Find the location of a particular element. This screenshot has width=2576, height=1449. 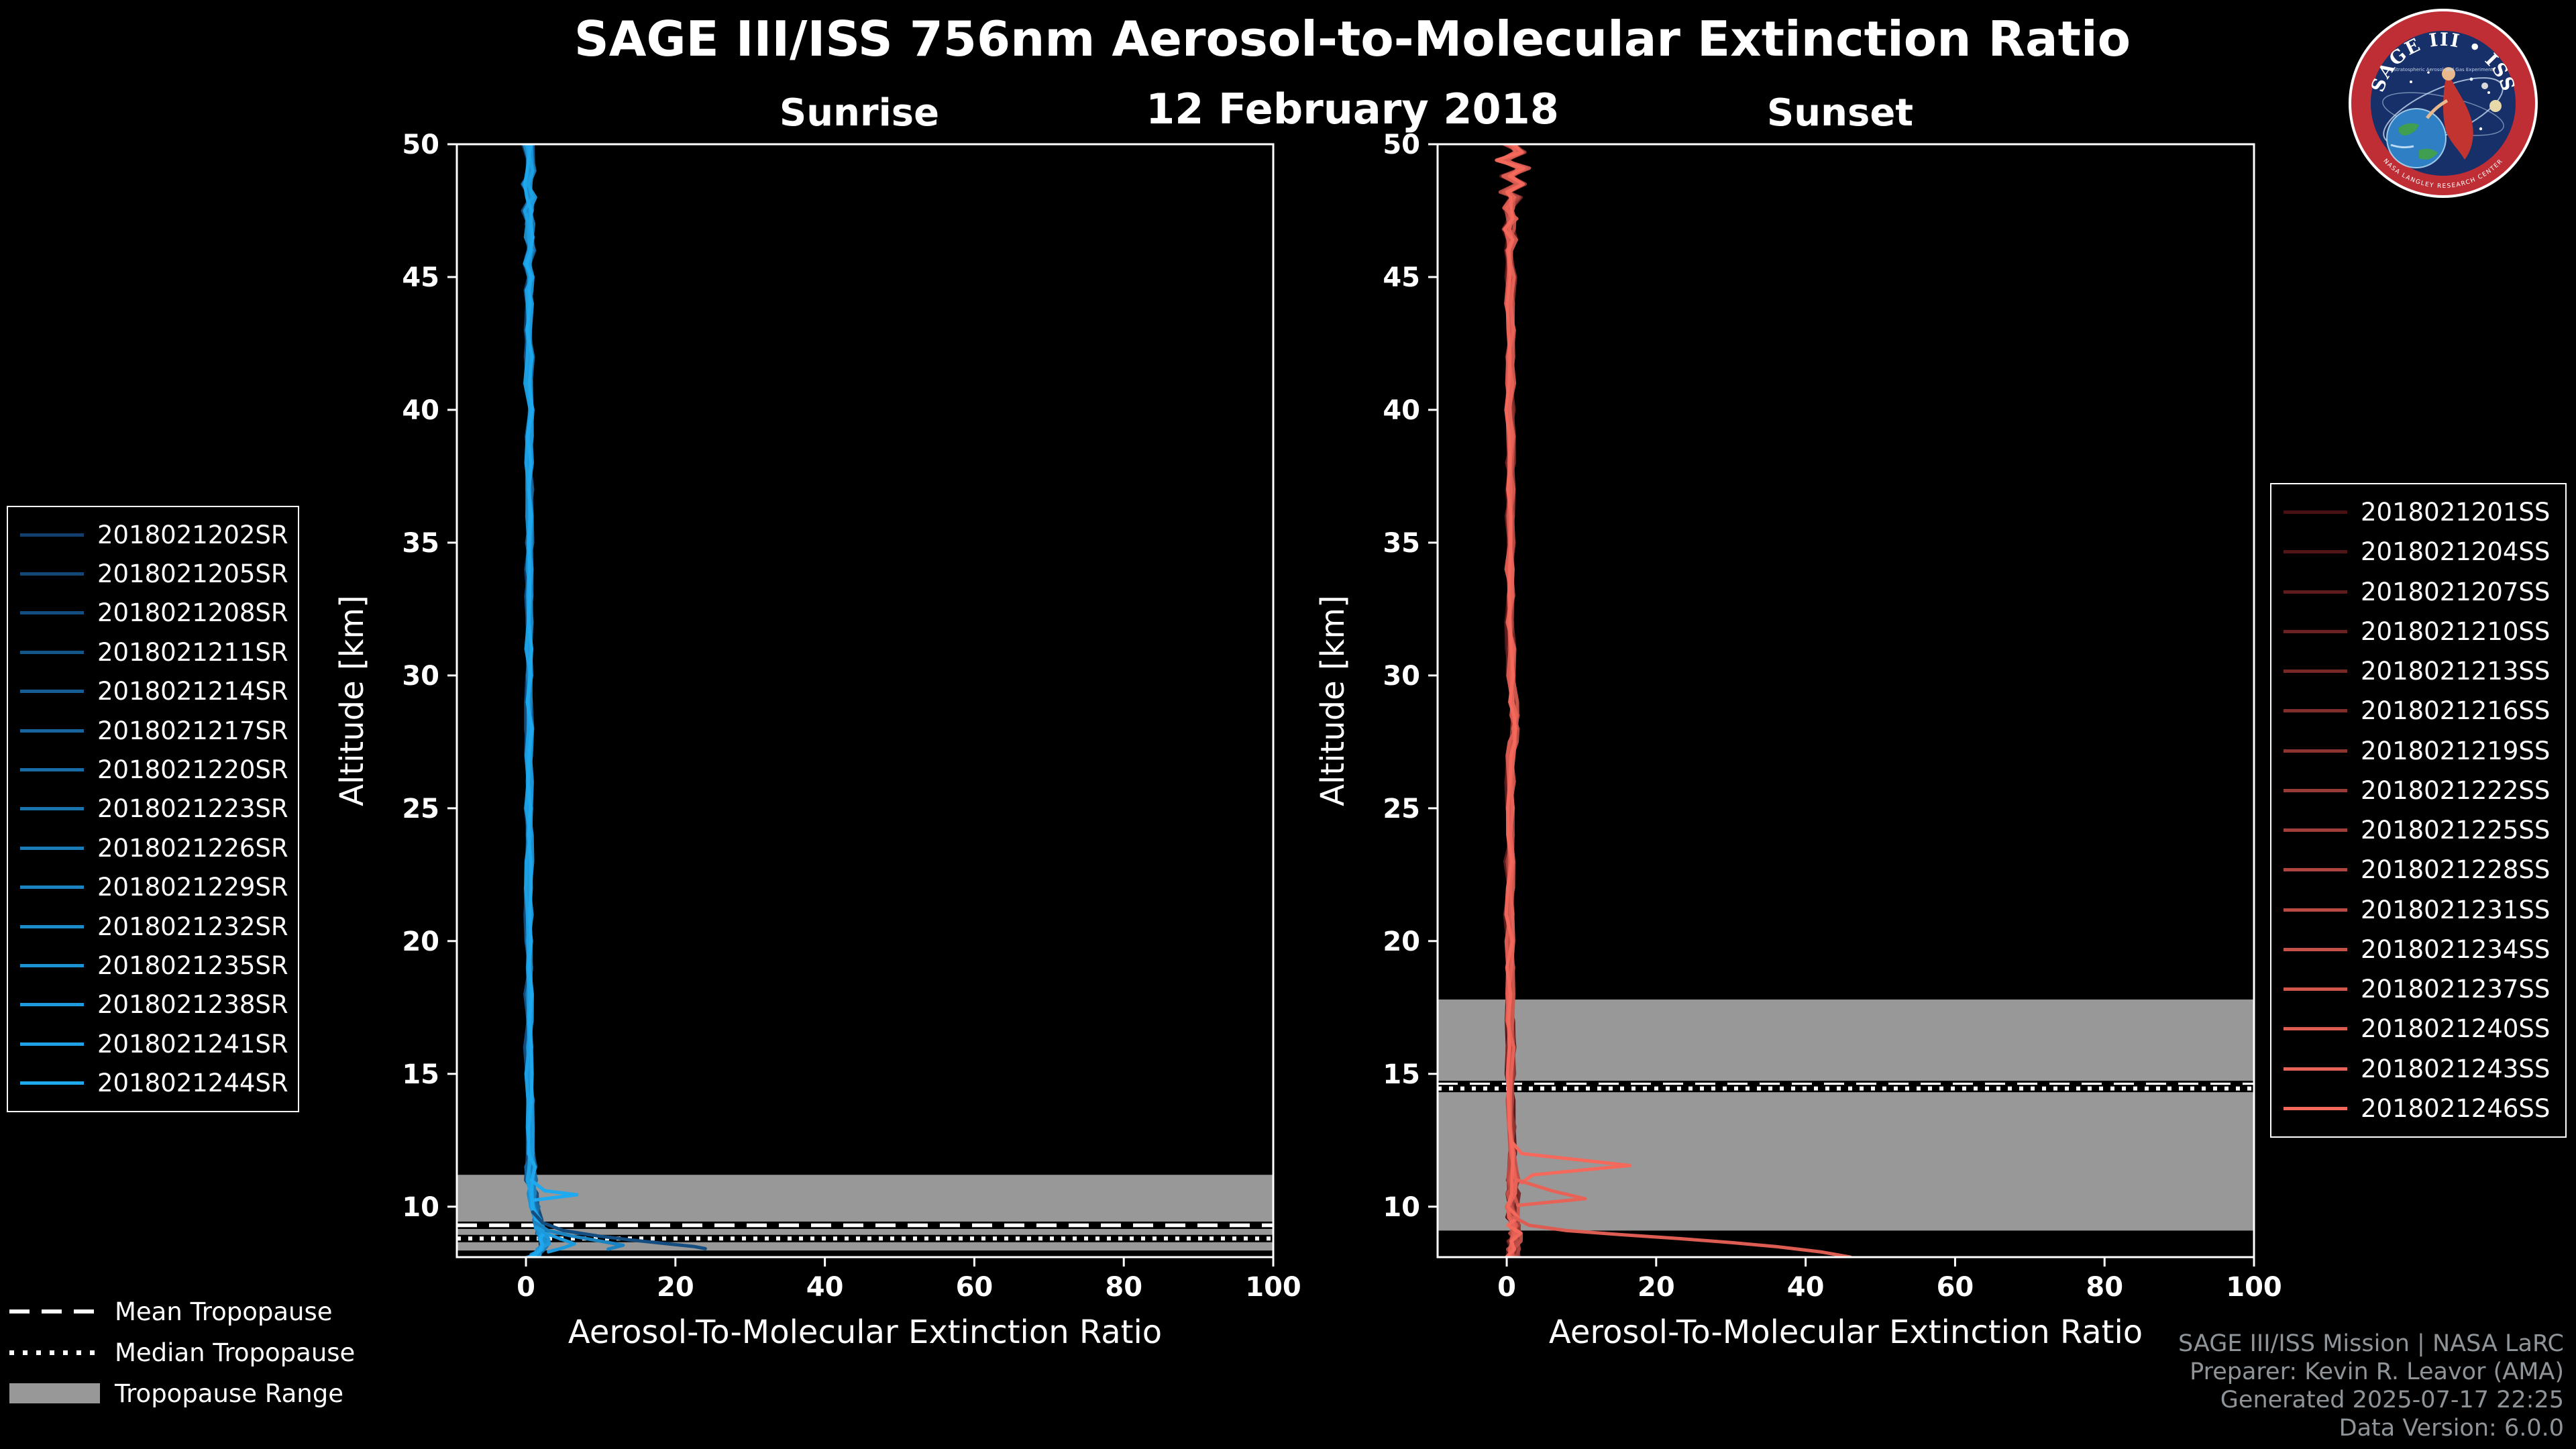

x-tick-label: 20 is located at coordinates (1656, 1287).